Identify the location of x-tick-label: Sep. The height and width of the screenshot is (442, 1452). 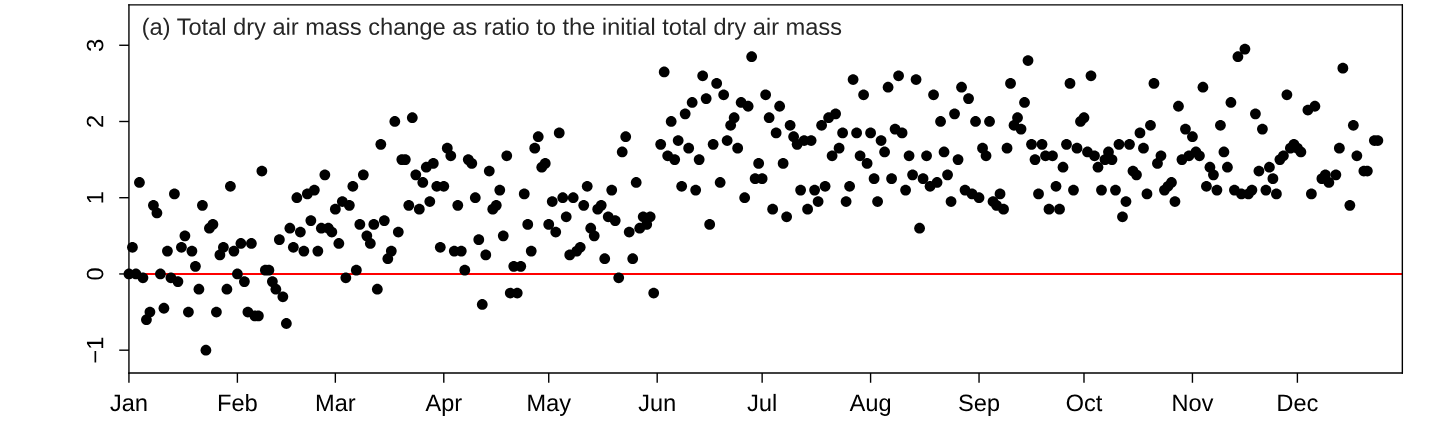
(979, 405).